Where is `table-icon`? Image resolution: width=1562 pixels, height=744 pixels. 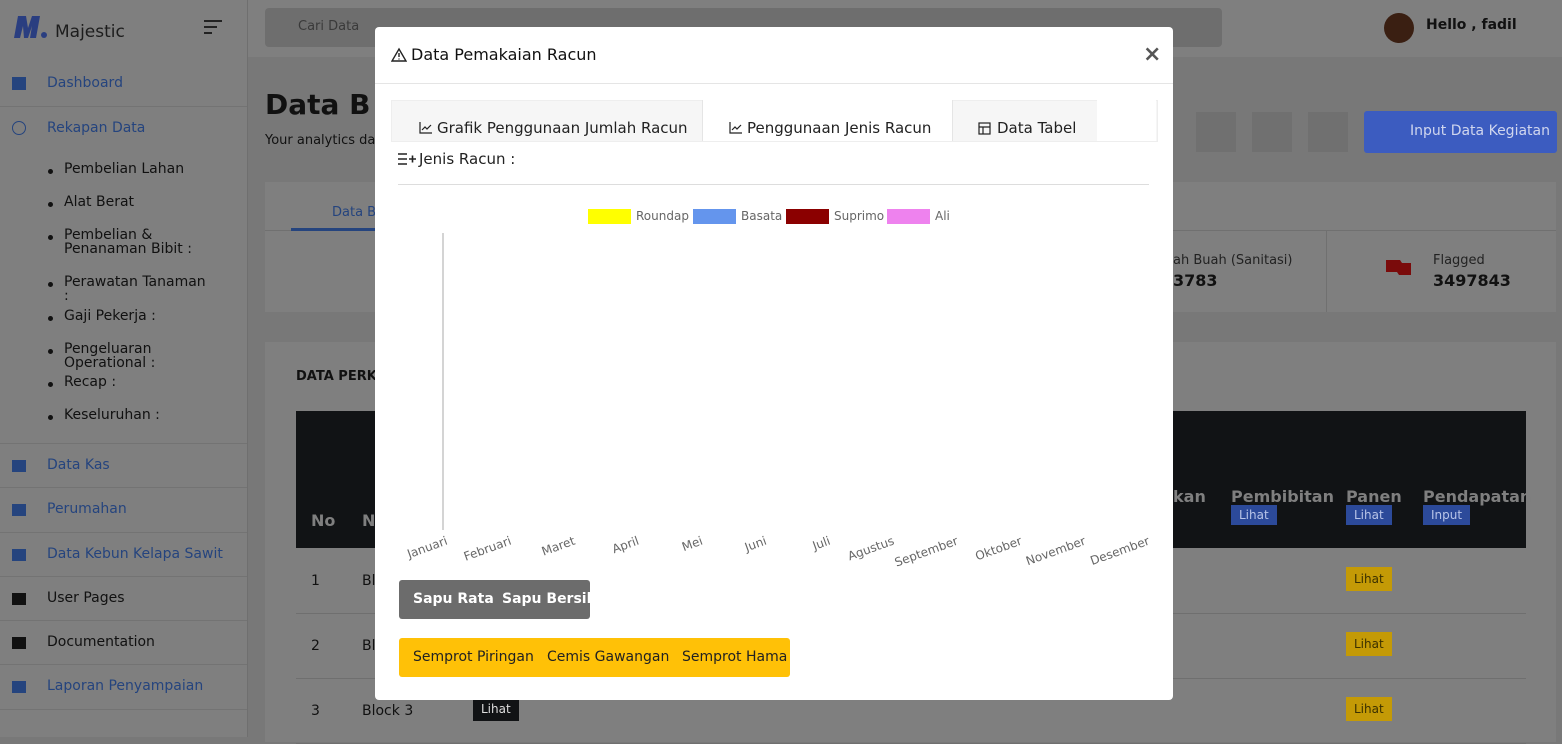
table-icon is located at coordinates (984, 128).